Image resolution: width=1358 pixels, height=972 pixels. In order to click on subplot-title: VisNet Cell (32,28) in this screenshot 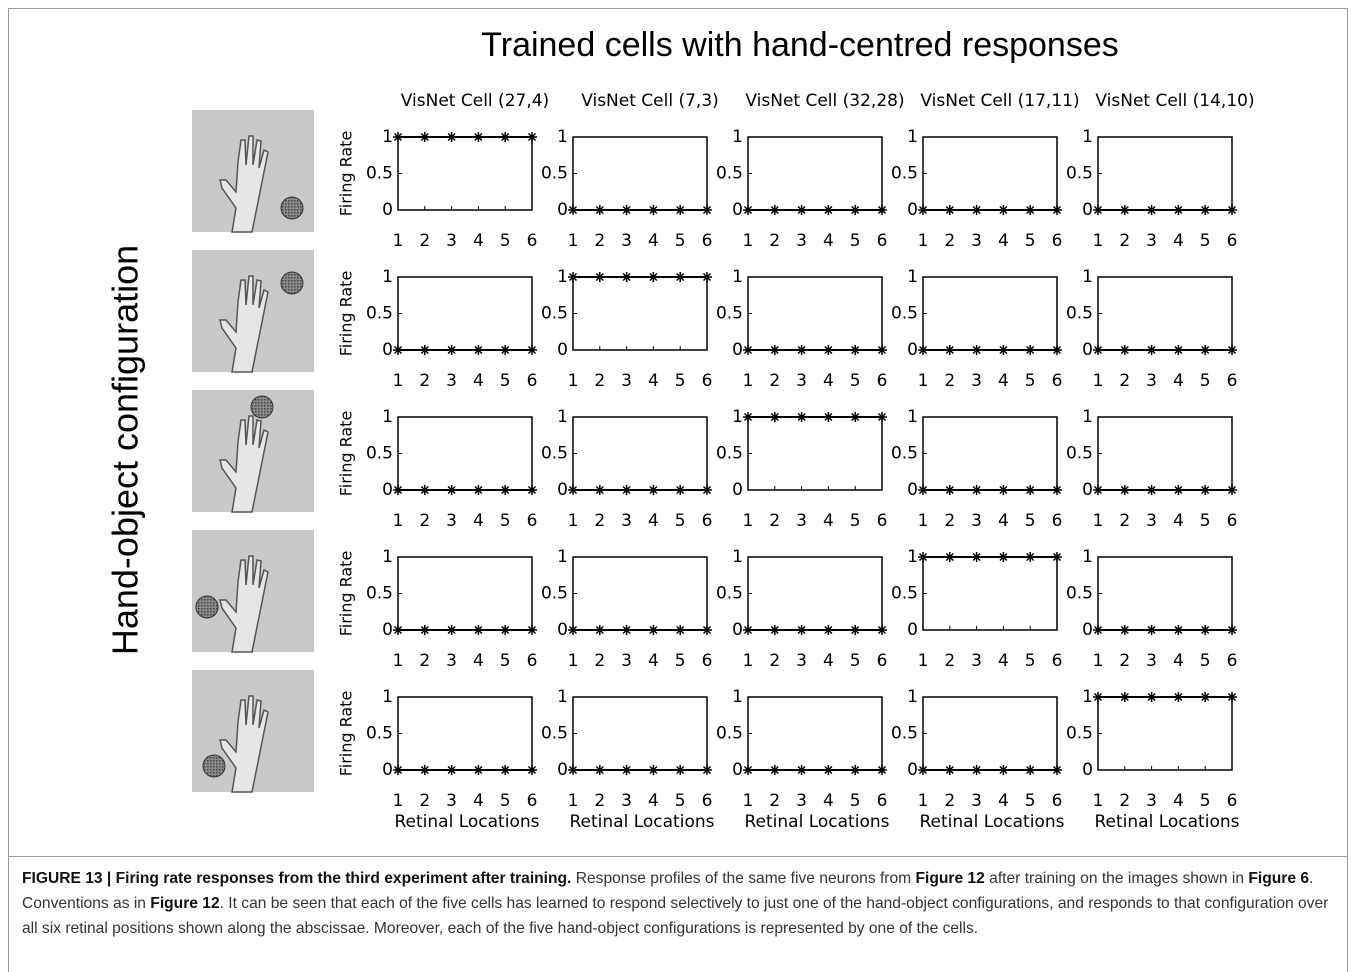, I will do `click(824, 101)`.